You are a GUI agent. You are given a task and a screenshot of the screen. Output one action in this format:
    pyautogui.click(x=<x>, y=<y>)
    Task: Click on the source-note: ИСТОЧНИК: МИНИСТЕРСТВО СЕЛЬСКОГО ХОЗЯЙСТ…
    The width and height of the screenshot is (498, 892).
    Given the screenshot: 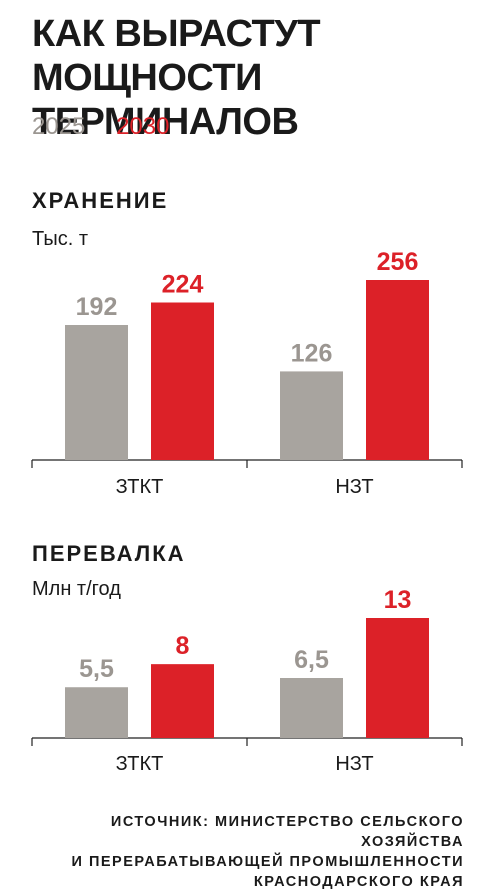 What is the action you would take?
    pyautogui.click(x=244, y=852)
    